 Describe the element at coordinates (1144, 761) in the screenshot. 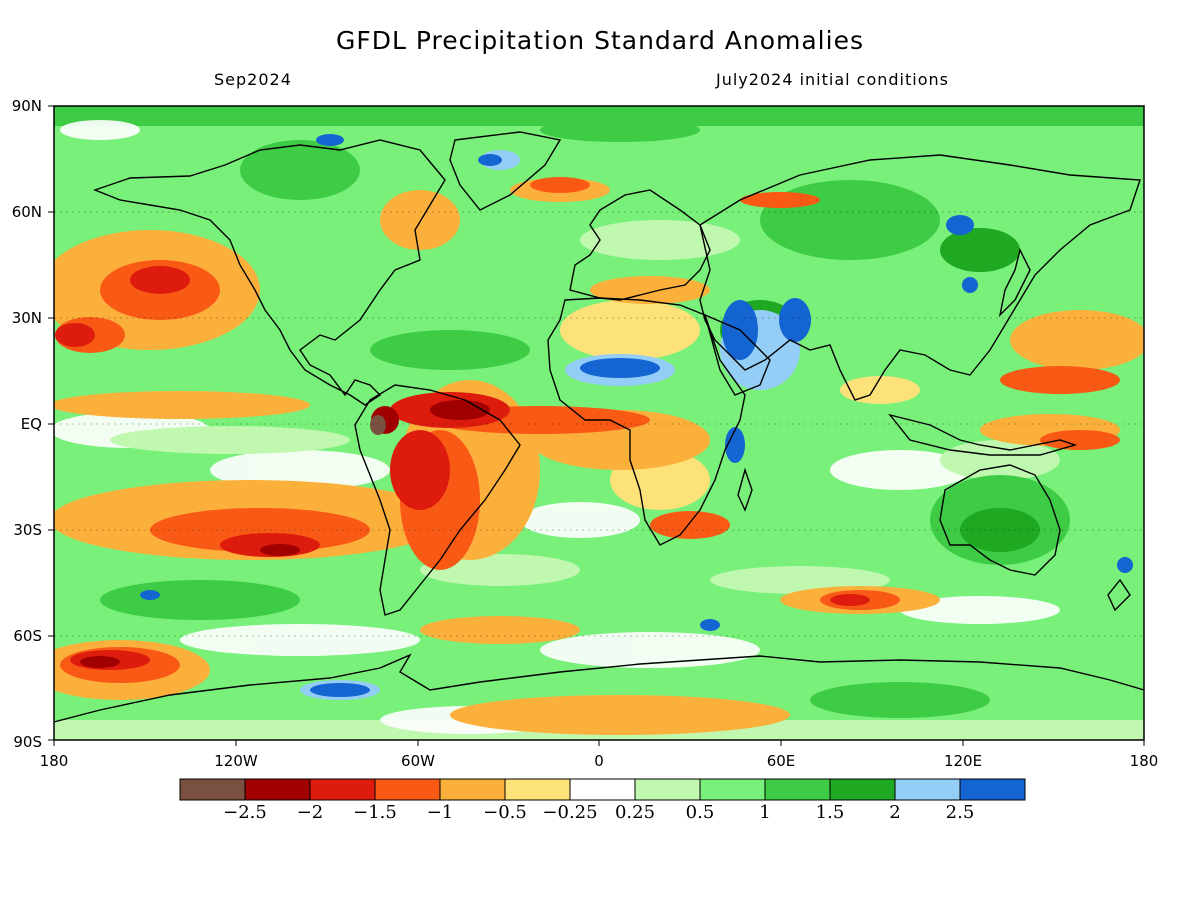

I see `lon-label-180e: 180` at that location.